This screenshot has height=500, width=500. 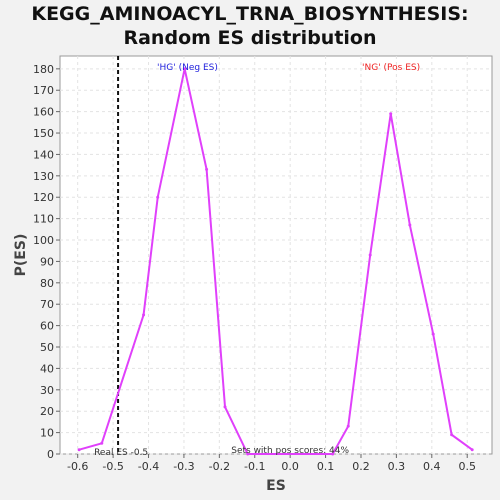 What do you see at coordinates (326, 466) in the screenshot?
I see `x-tick-label: 0.1` at bounding box center [326, 466].